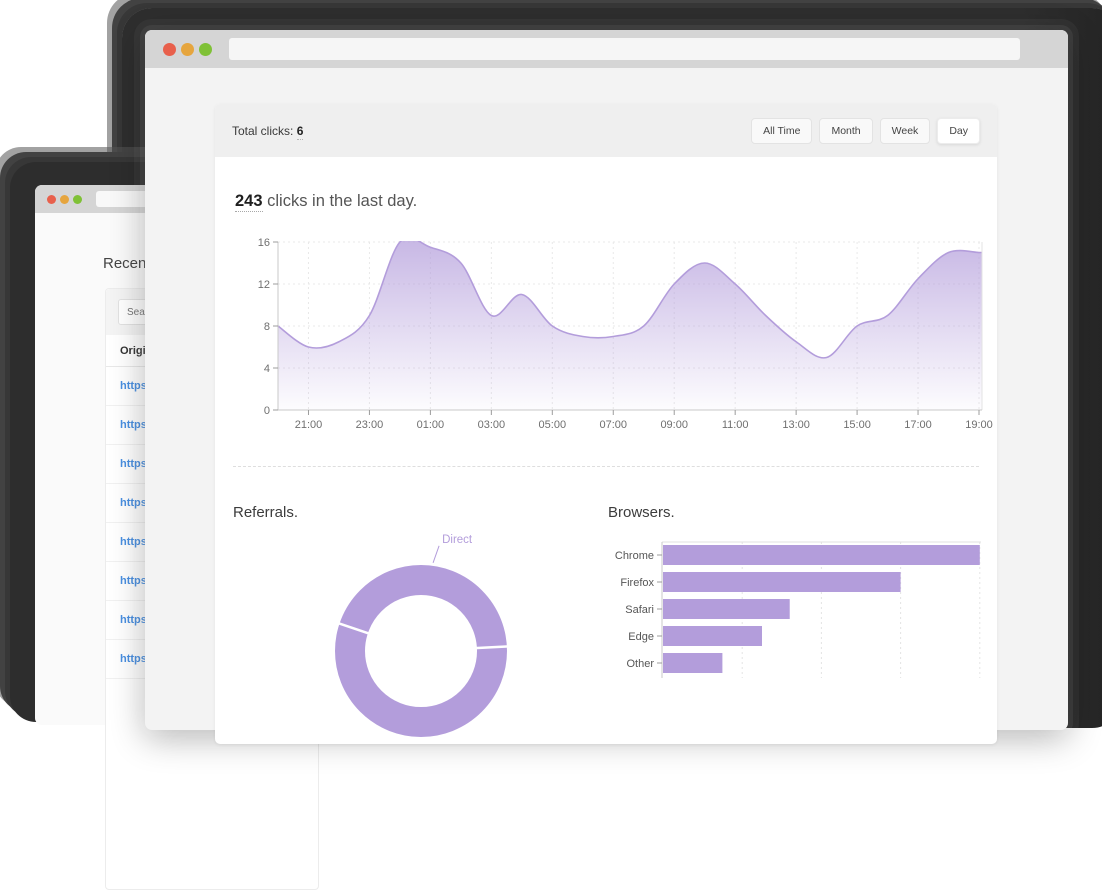  What do you see at coordinates (640, 664) in the screenshot?
I see `bar-category-label: Other` at bounding box center [640, 664].